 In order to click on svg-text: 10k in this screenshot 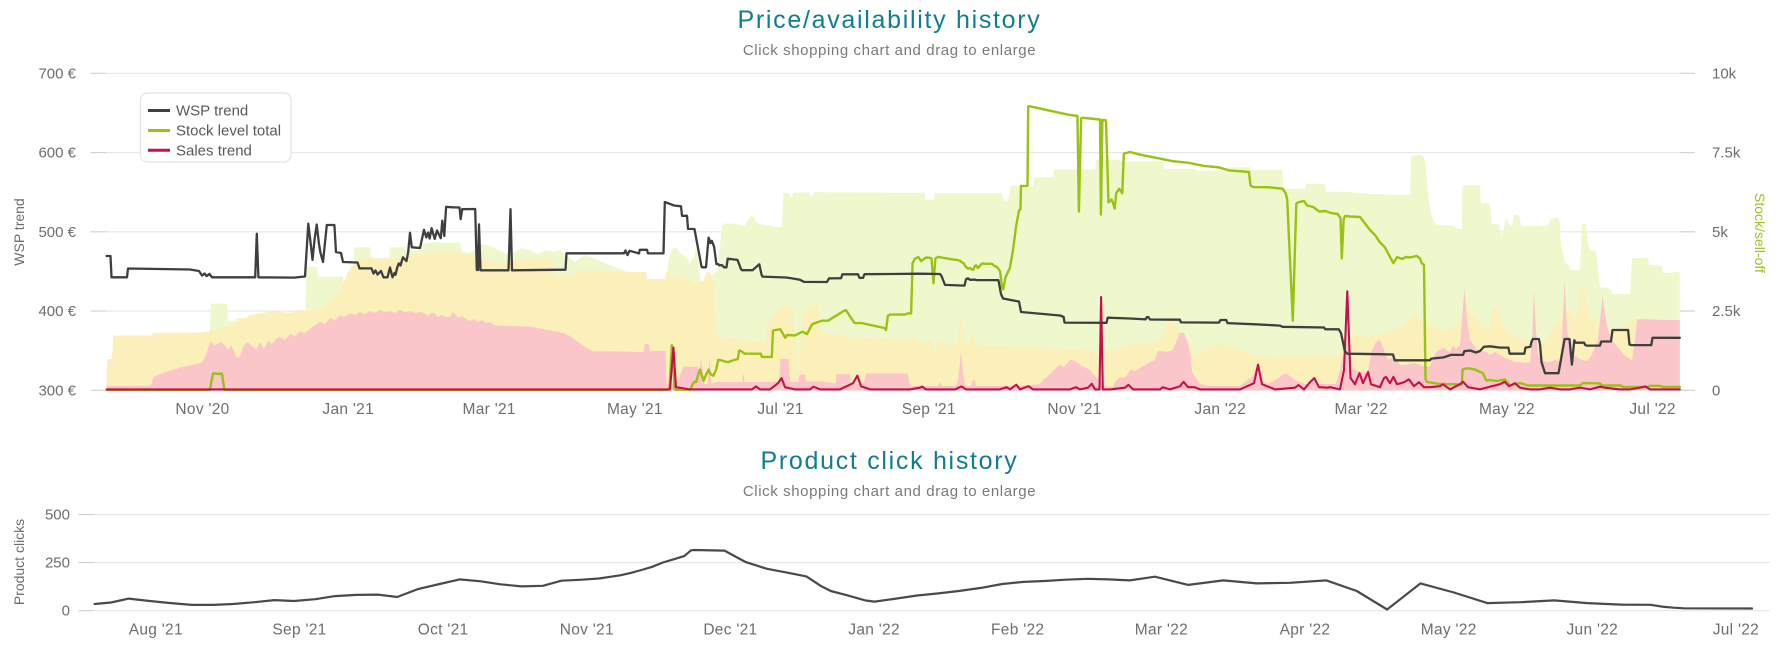, I will do `click(1724, 73)`.